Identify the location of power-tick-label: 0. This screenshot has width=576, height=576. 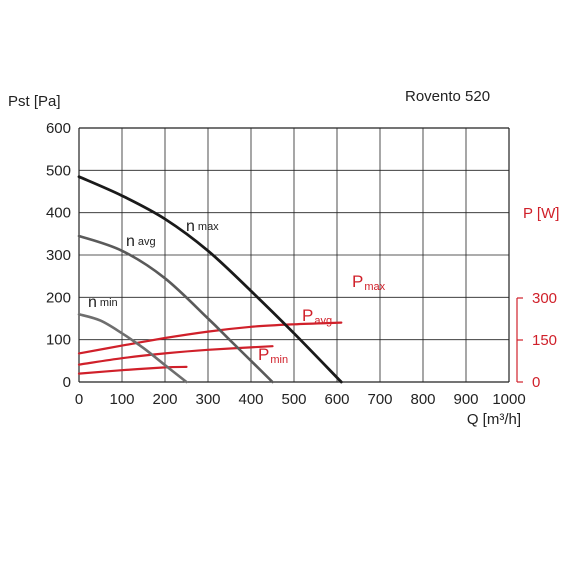
(536, 382).